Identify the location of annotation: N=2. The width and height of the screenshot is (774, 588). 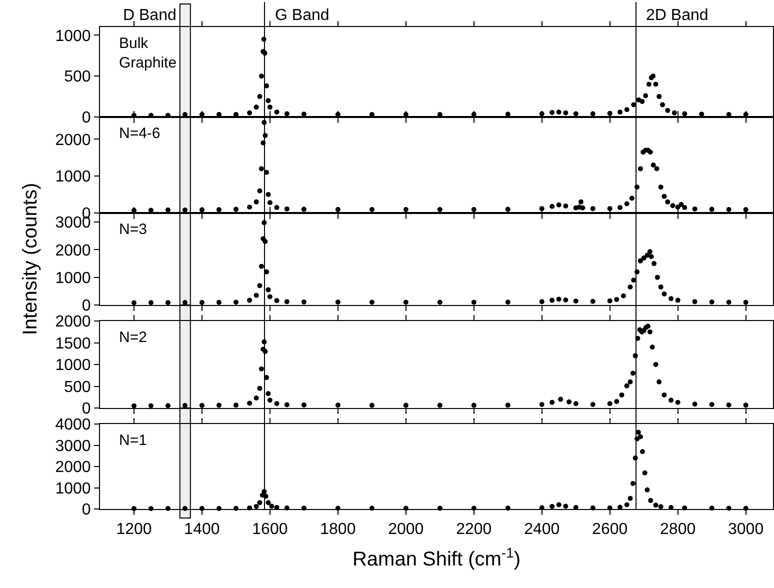
(133, 337).